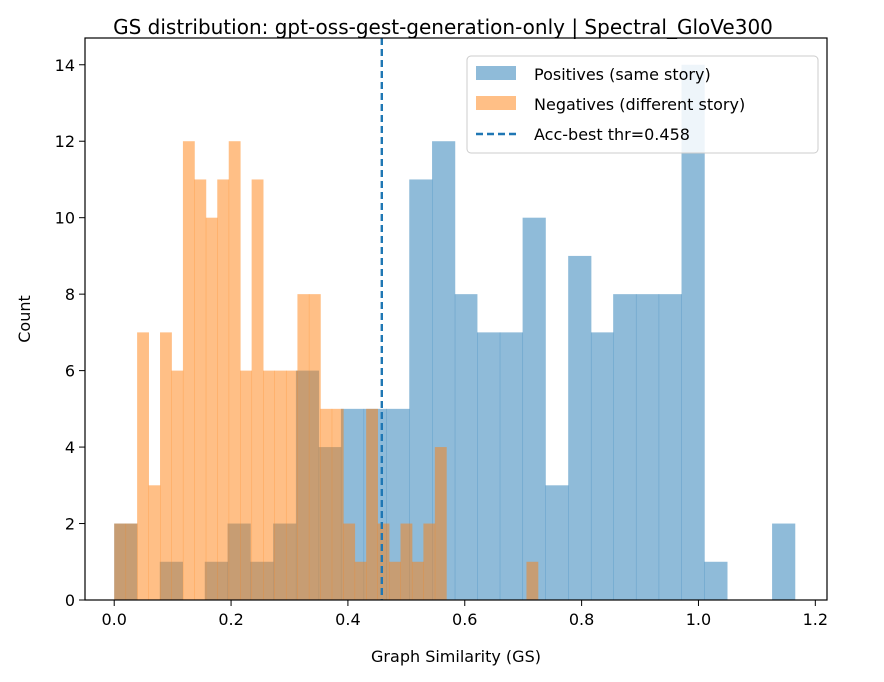 The image size is (884, 682). What do you see at coordinates (65, 218) in the screenshot?
I see `y-tick-label: 10` at bounding box center [65, 218].